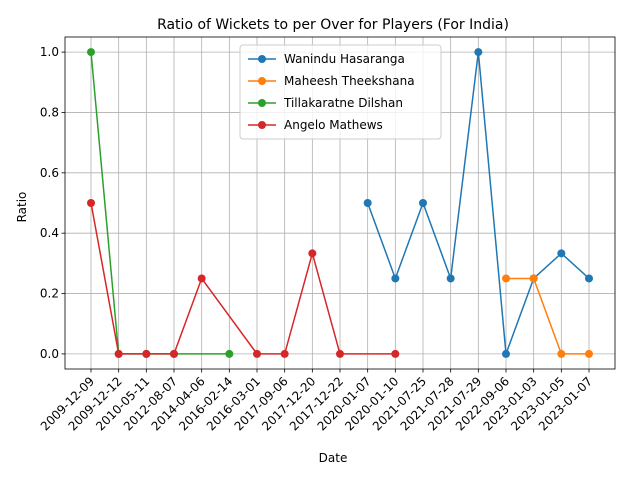 The image size is (640, 484). I want to click on y-tick-label: 0.6, so click(49, 173).